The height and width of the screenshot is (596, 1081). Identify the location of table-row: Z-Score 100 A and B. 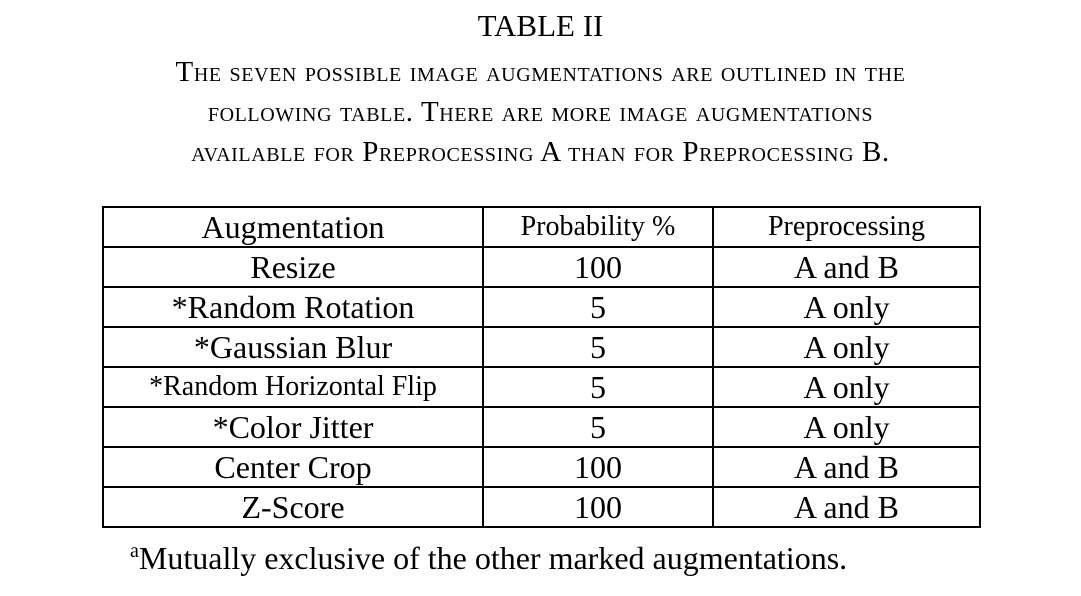
(541, 507).